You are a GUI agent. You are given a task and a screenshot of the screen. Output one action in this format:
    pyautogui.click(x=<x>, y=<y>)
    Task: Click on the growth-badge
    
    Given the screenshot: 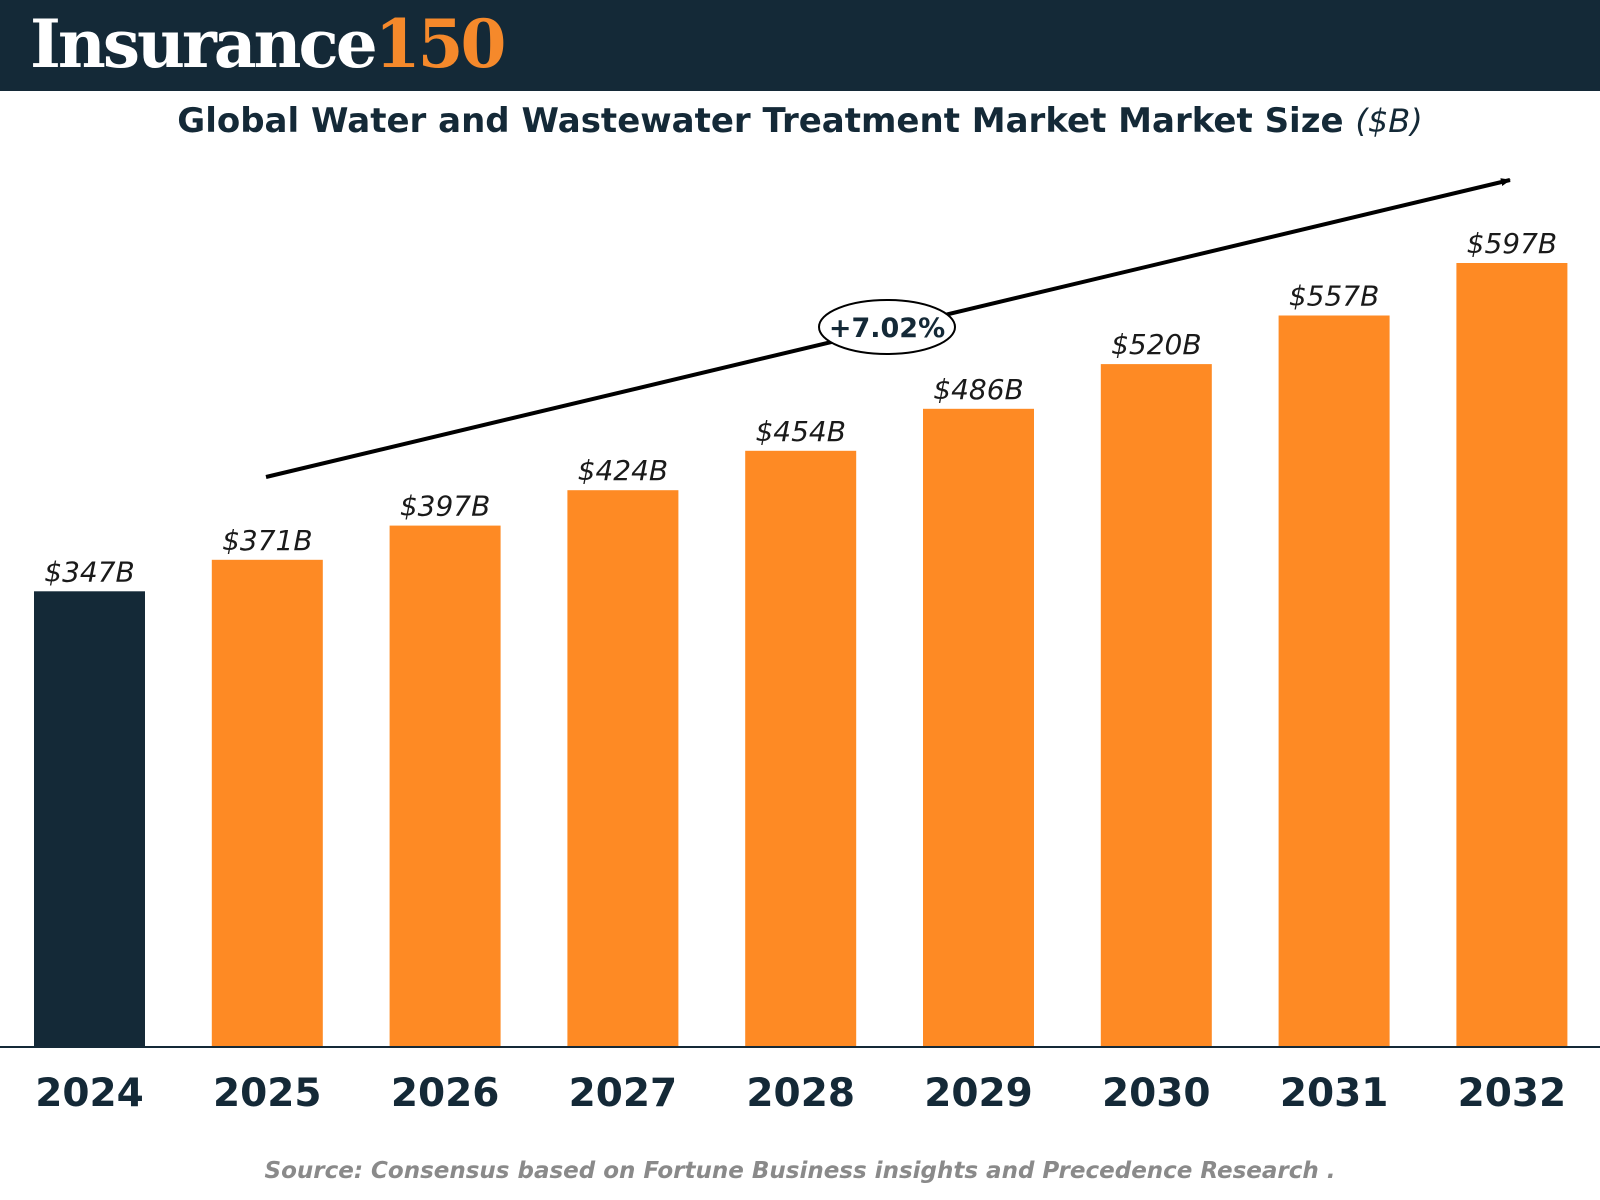 What is the action you would take?
    pyautogui.click(x=887, y=327)
    